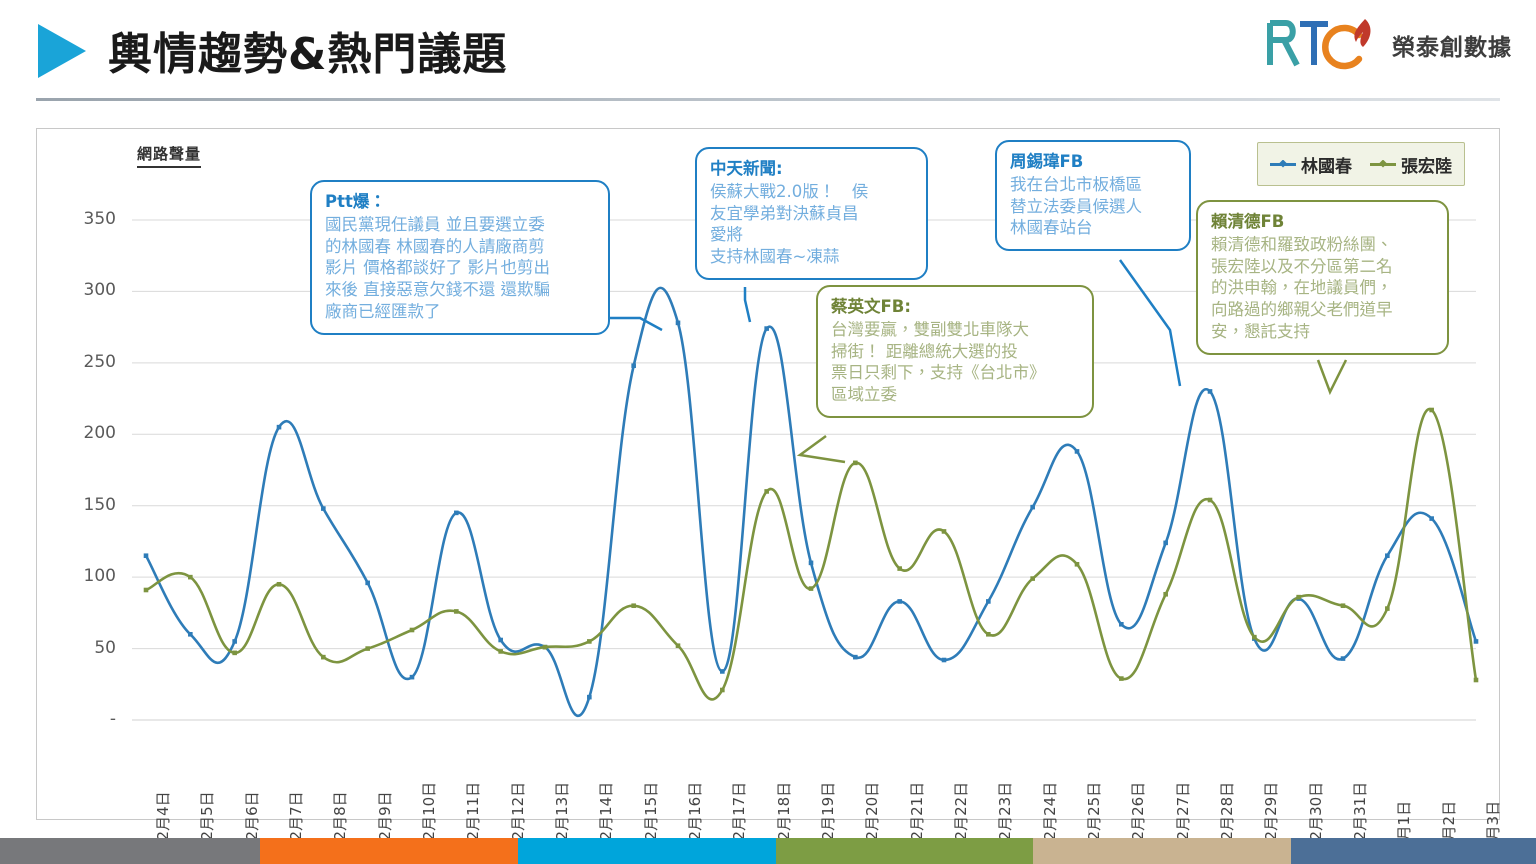 The height and width of the screenshot is (864, 1536). Describe the element at coordinates (1319, 44) in the screenshot. I see `rtc-logo-icon` at that location.